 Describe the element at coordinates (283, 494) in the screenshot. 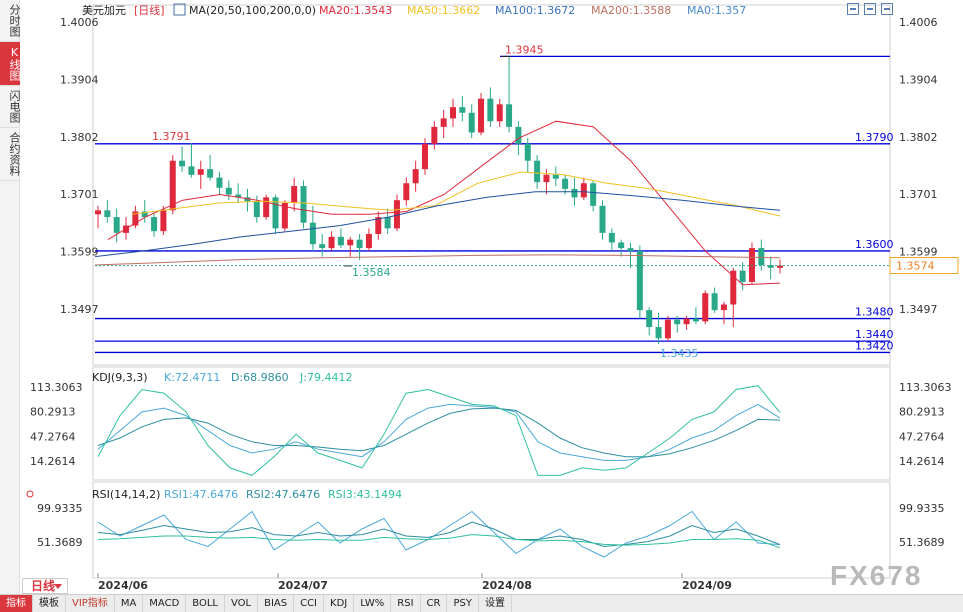

I see `rsi-2-value: RSI2:47.6476` at that location.